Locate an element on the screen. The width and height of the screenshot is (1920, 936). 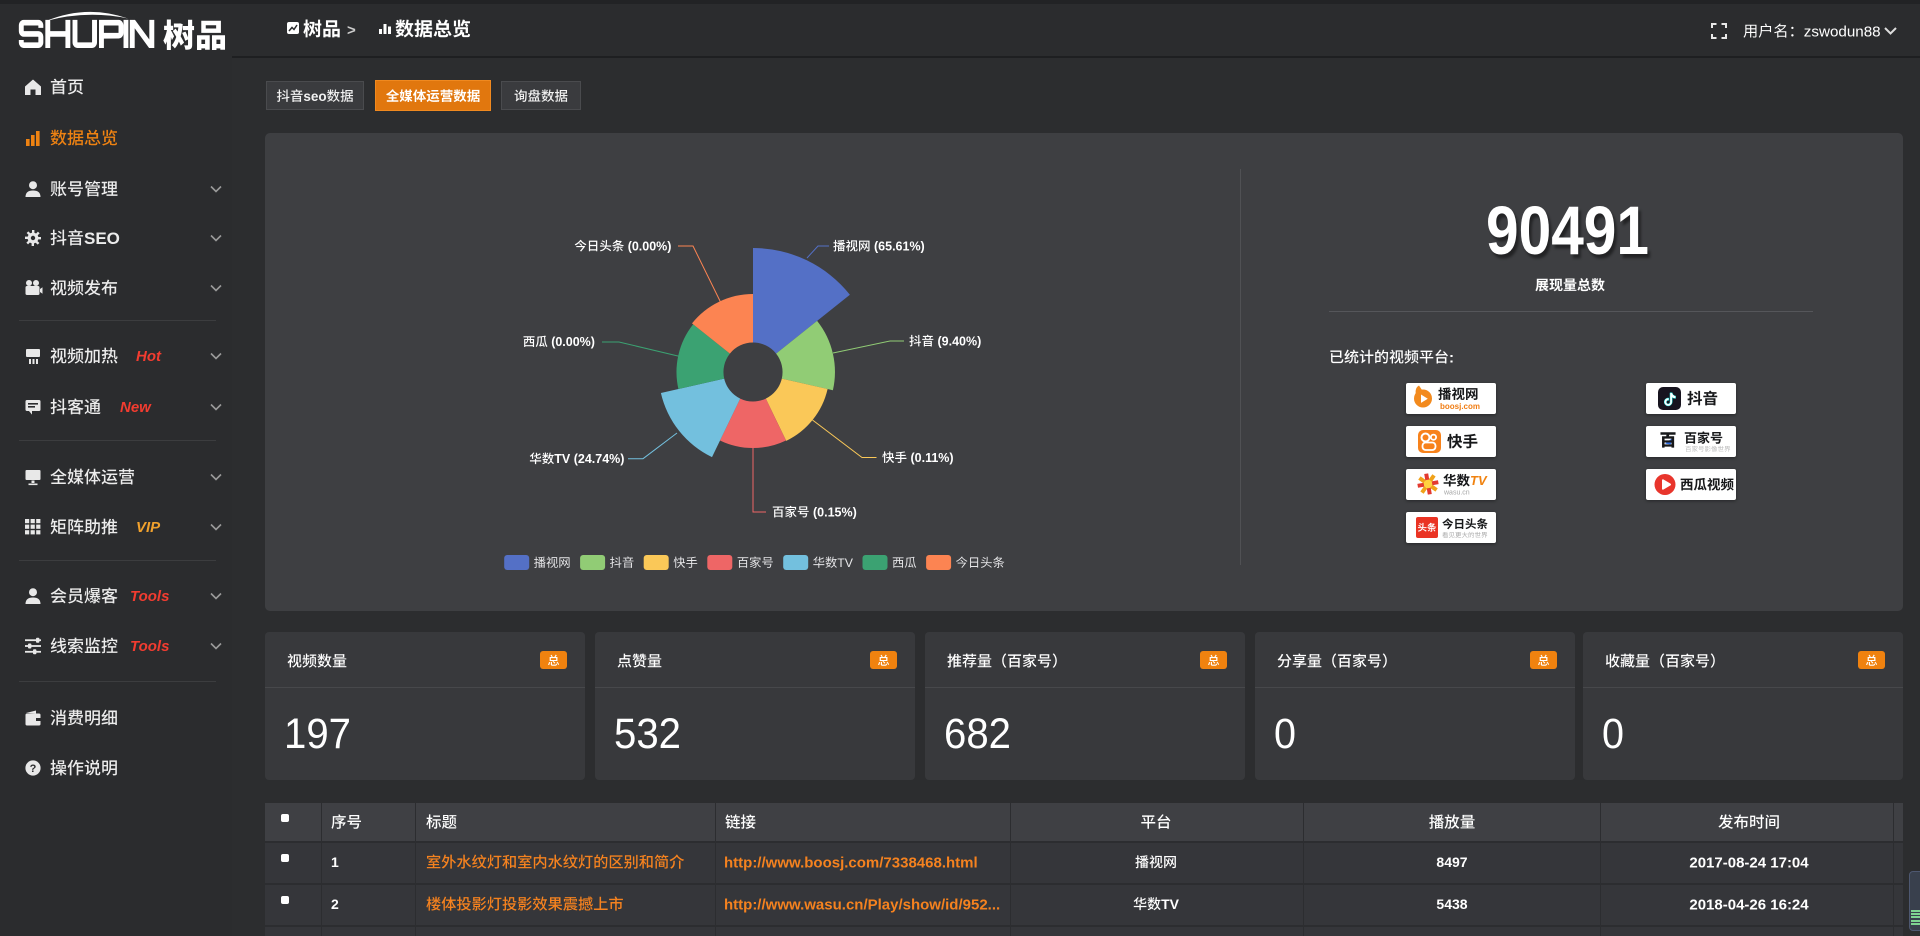
svg-text: 90491 is located at coordinates (1567, 230).